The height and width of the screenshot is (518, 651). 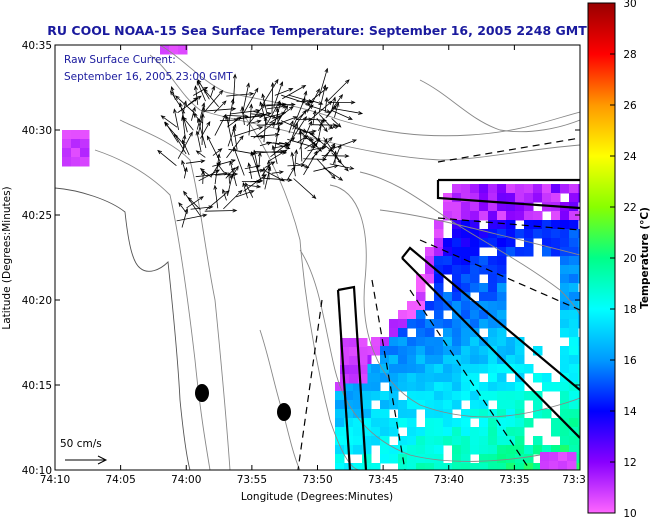 What do you see at coordinates (630, 157) in the screenshot?
I see `colorbar-tick-label: 24` at bounding box center [630, 157].